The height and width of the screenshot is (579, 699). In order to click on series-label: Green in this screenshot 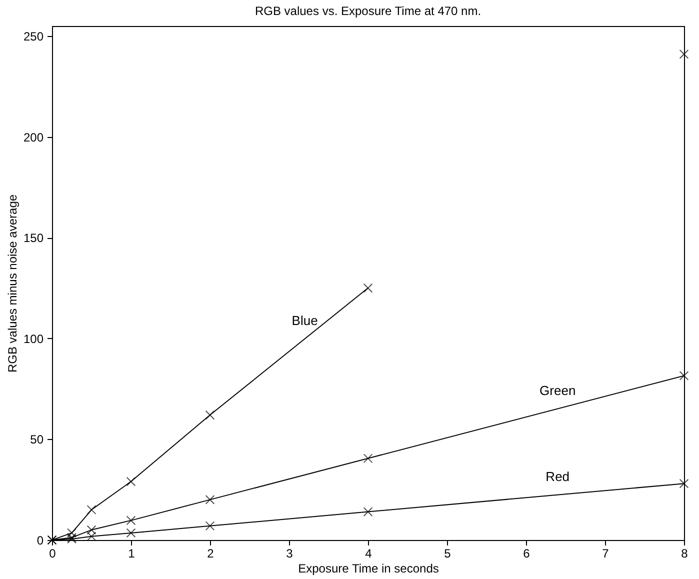, I will do `click(558, 390)`.